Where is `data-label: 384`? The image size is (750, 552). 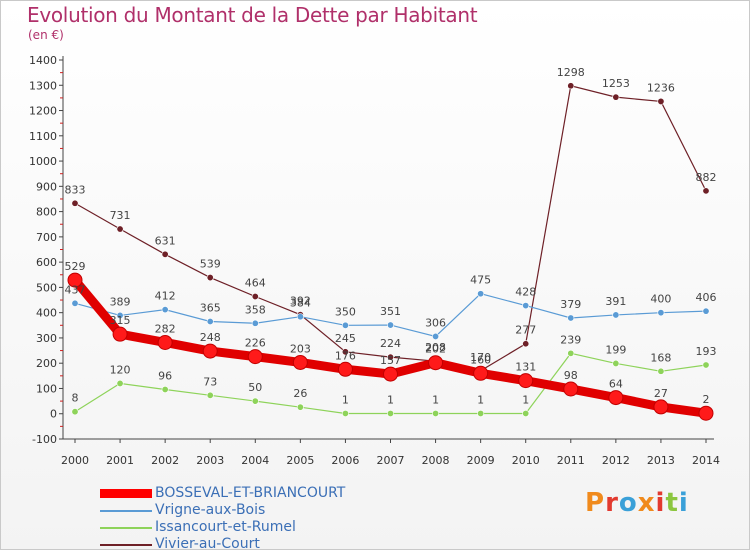
data-label: 384 is located at coordinates (300, 303).